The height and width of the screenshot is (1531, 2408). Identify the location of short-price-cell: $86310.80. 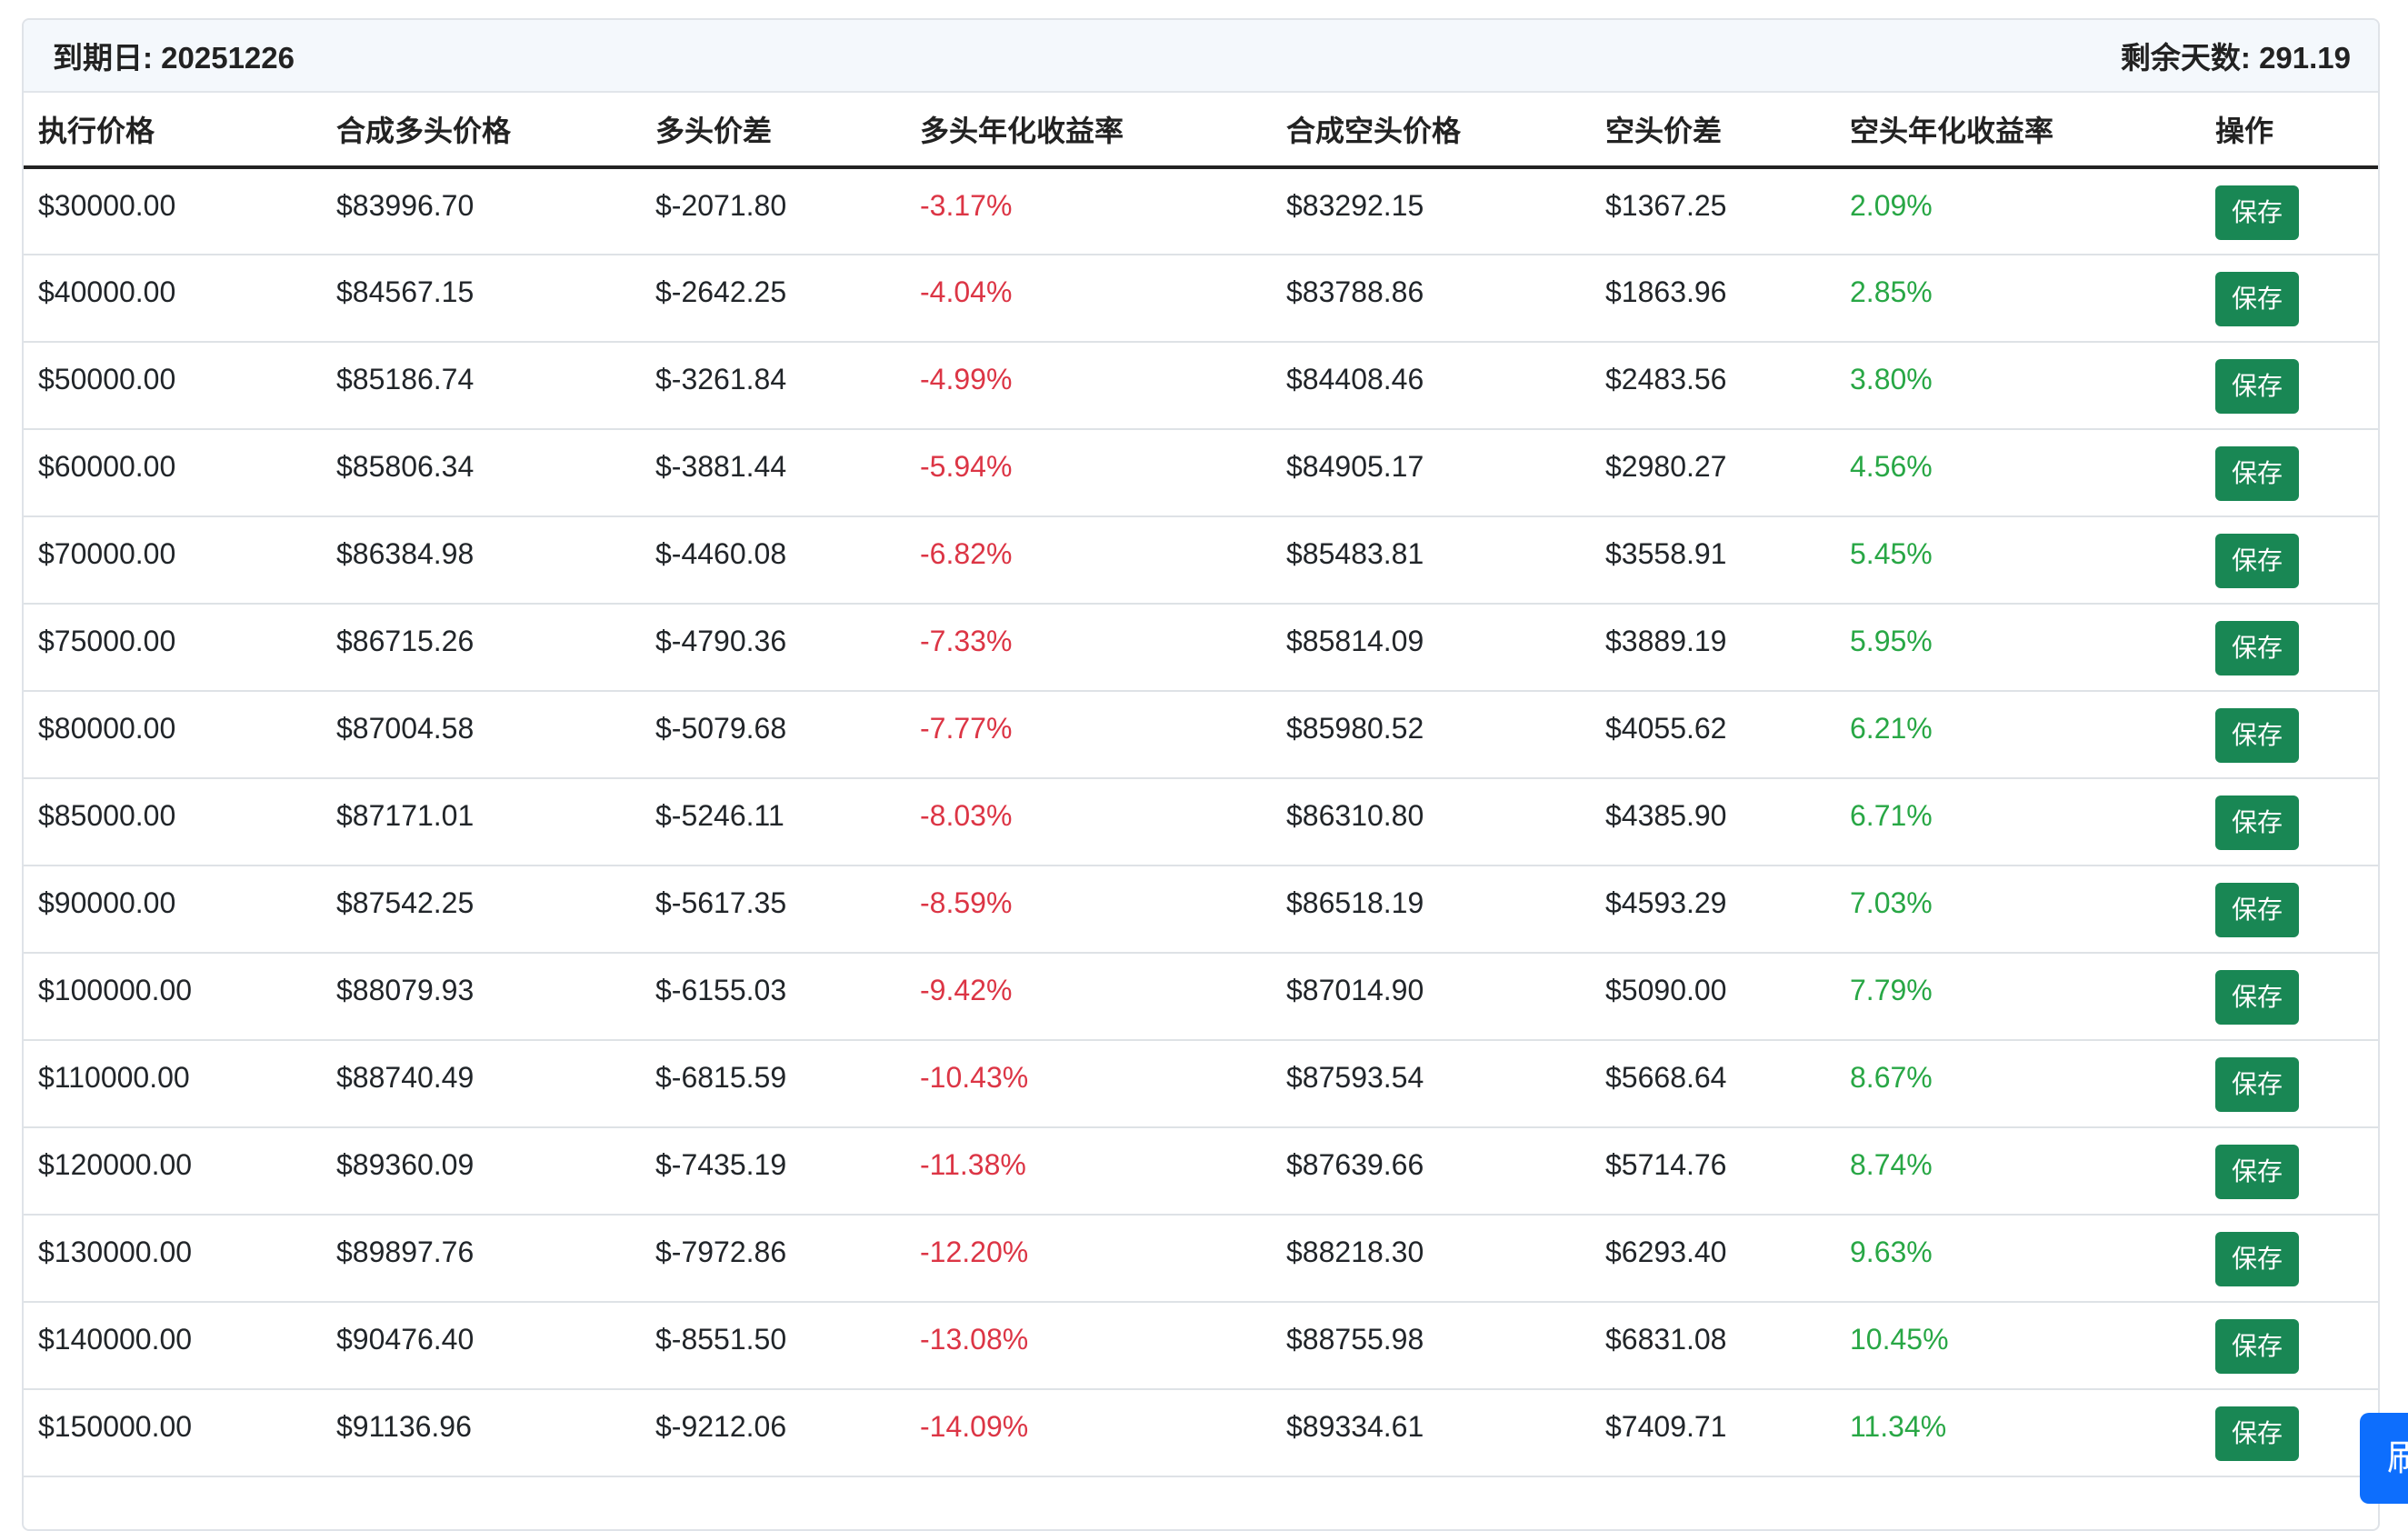
(1431, 822).